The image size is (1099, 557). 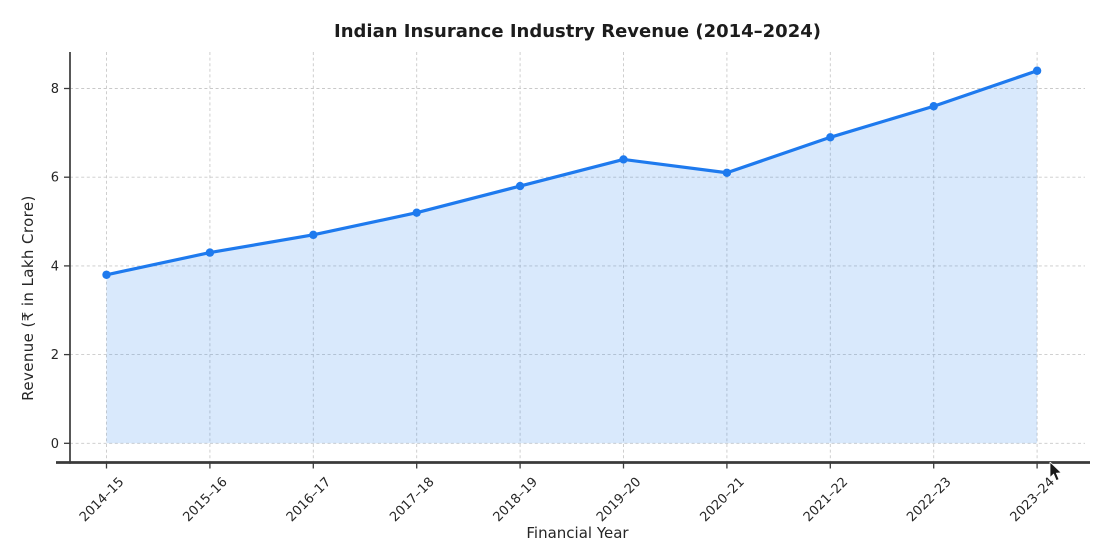 What do you see at coordinates (55, 89) in the screenshot?
I see `y-tick-label: 8` at bounding box center [55, 89].